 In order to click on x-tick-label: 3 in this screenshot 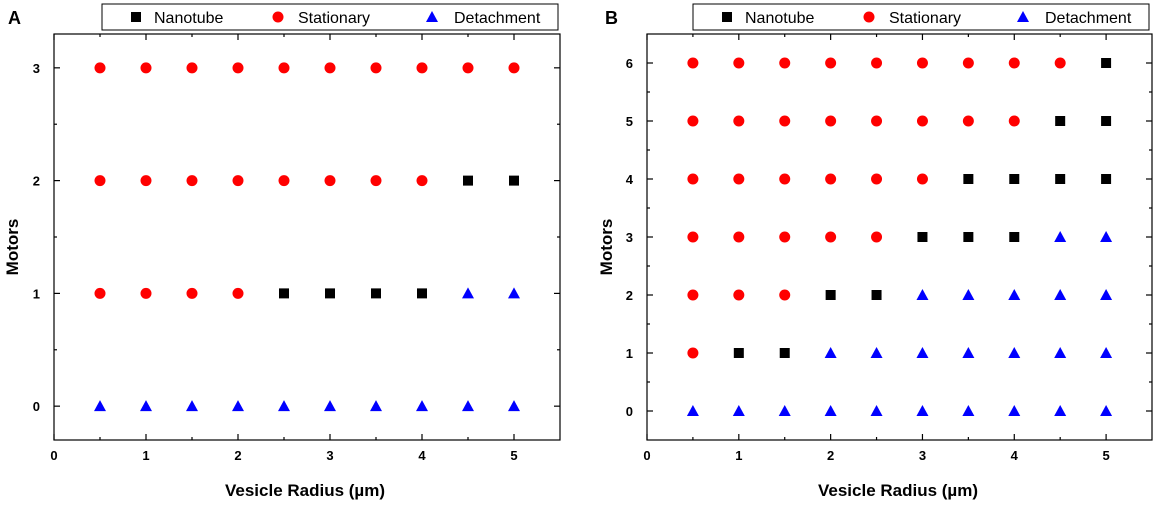, I will do `click(922, 455)`.